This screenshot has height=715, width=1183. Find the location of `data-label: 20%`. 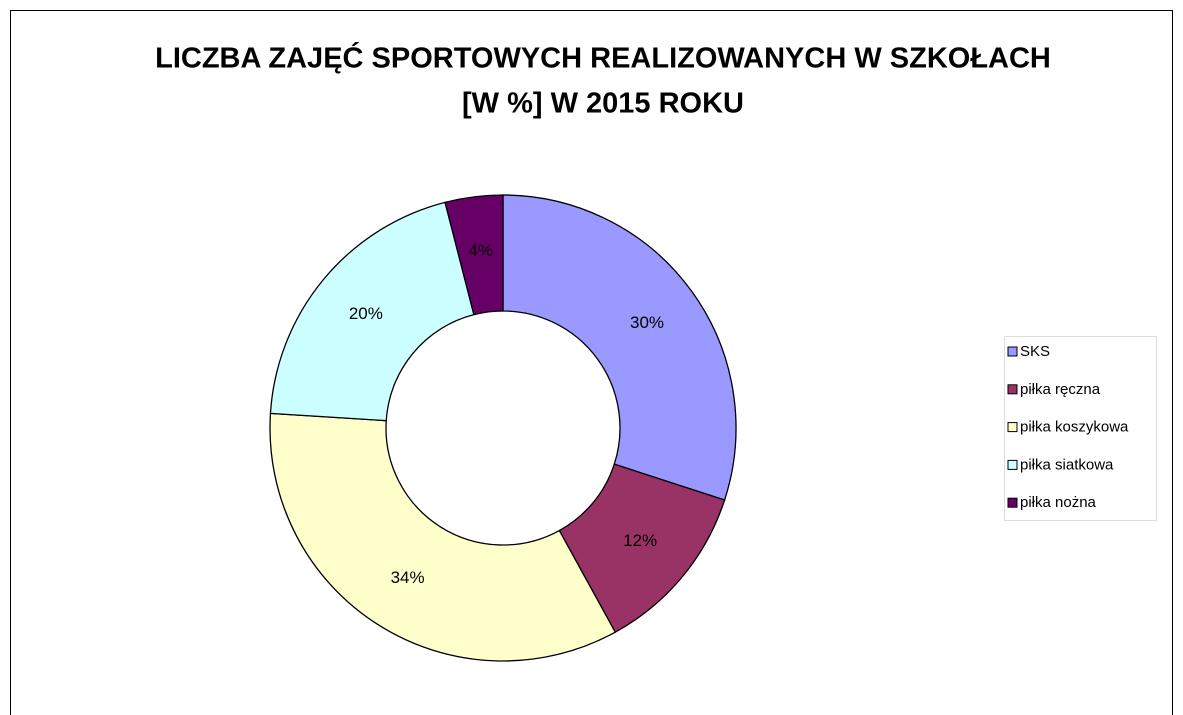

data-label: 20% is located at coordinates (366, 313).